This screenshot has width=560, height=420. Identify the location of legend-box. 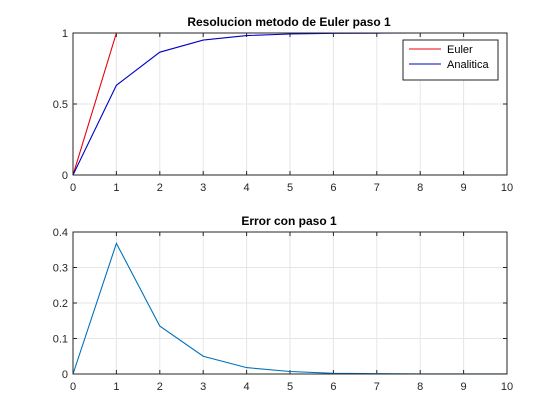
(450, 60).